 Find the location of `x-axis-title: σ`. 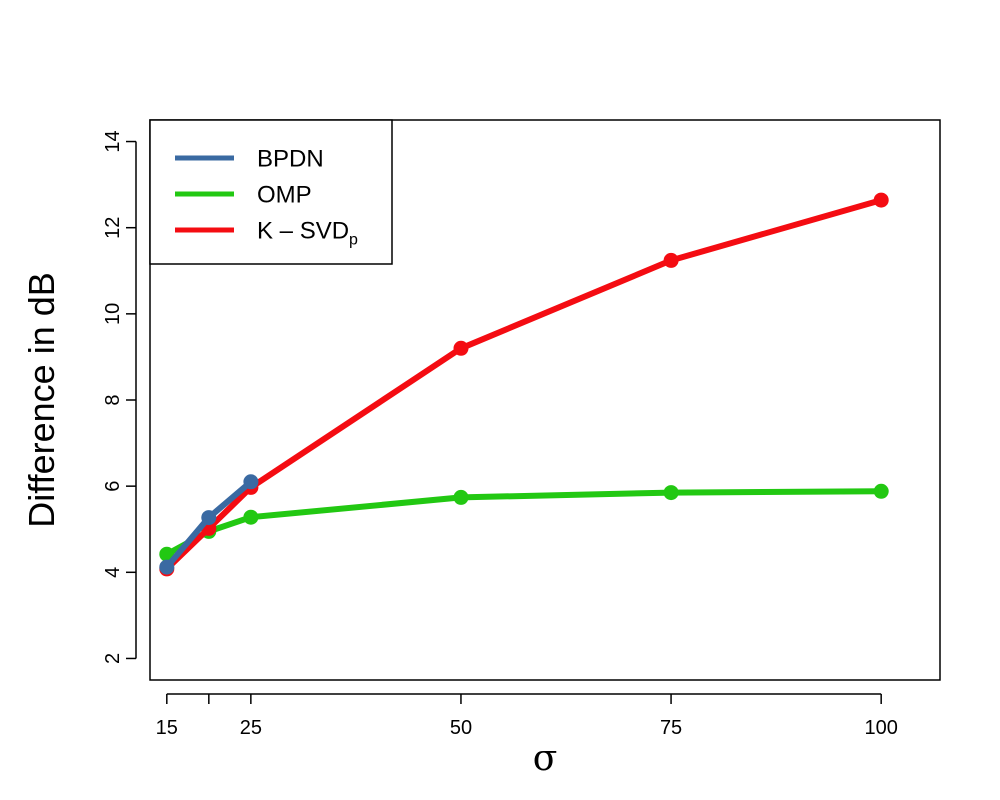

x-axis-title: σ is located at coordinates (545, 758).